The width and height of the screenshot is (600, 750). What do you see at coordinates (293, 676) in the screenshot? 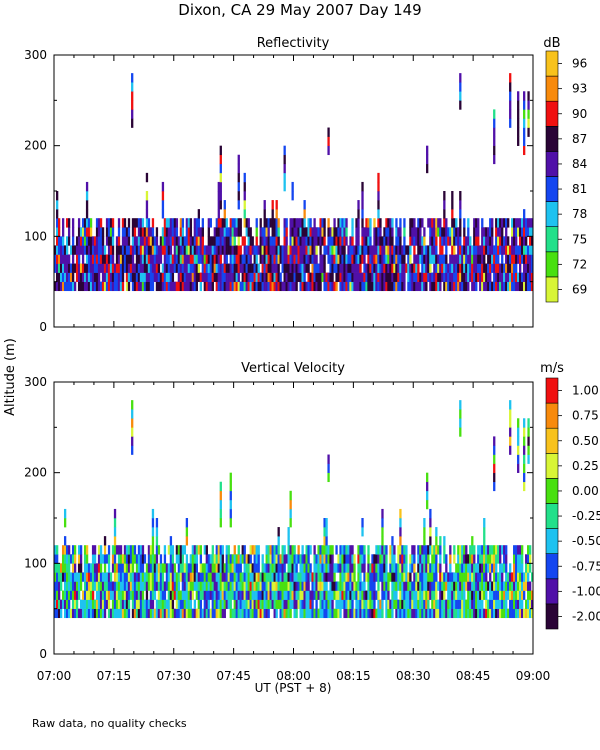
I see `x-tick-label: 08:00` at bounding box center [293, 676].